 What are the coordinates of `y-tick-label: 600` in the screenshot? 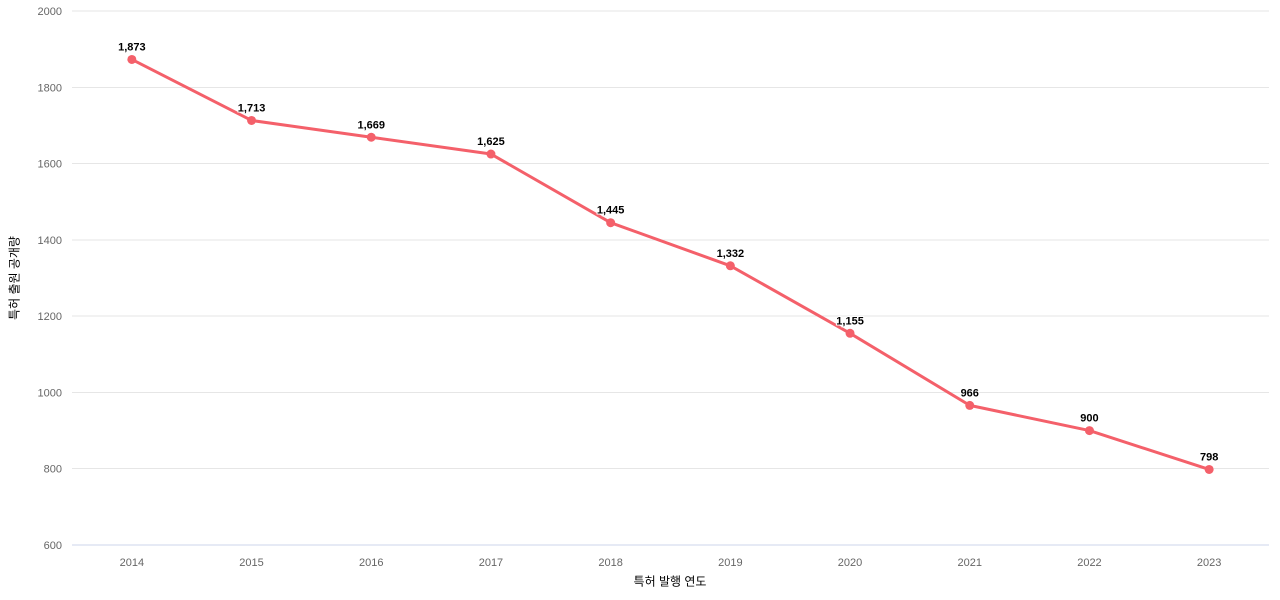 It's located at (53, 546).